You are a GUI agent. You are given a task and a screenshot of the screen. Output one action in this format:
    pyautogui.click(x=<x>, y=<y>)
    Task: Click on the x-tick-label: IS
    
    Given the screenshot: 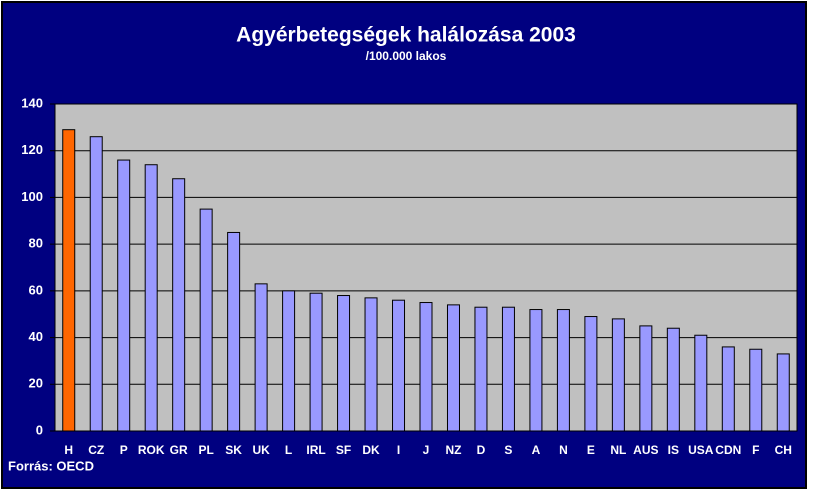 What is the action you would take?
    pyautogui.click(x=673, y=450)
    